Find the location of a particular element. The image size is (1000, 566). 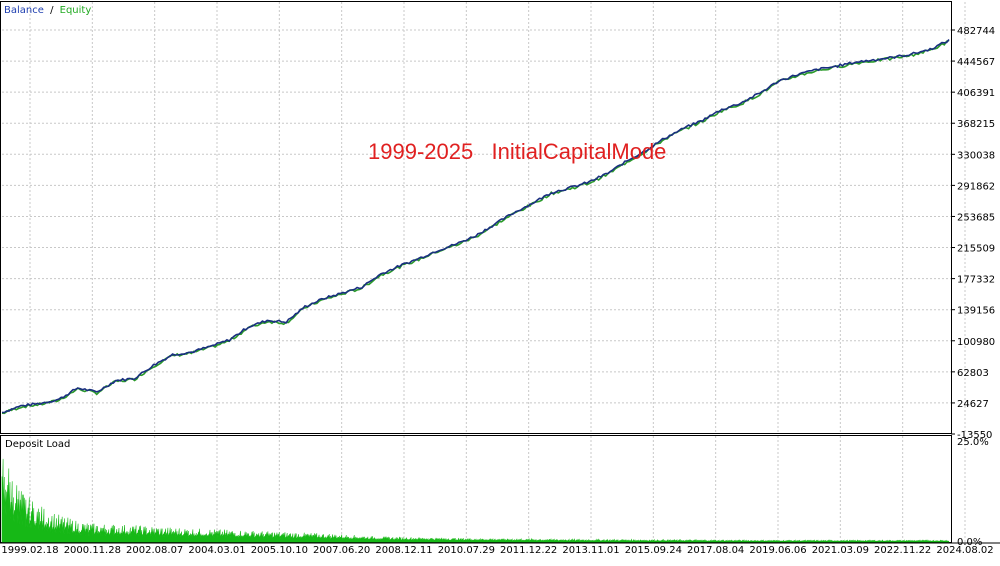

x-tick-label: 2021.03.09 is located at coordinates (840, 550).